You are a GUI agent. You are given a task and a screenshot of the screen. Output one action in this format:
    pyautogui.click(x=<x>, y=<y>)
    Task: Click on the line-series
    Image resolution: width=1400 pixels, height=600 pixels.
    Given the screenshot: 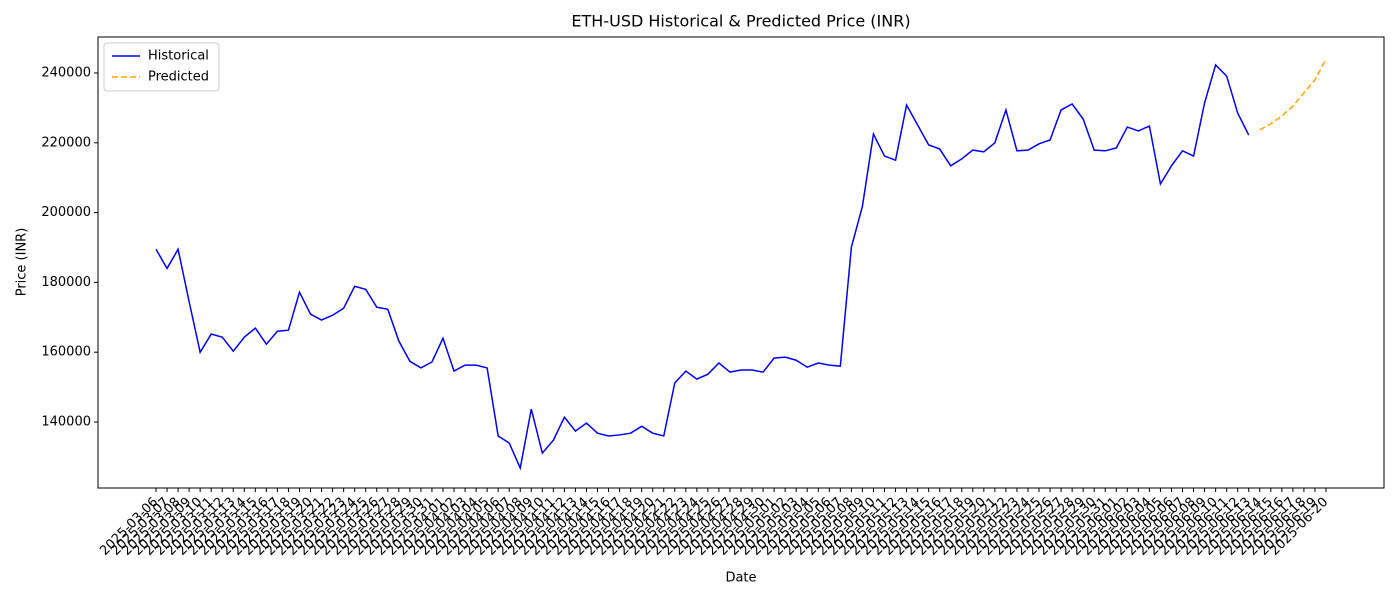 What is the action you would take?
    pyautogui.click(x=1293, y=94)
    